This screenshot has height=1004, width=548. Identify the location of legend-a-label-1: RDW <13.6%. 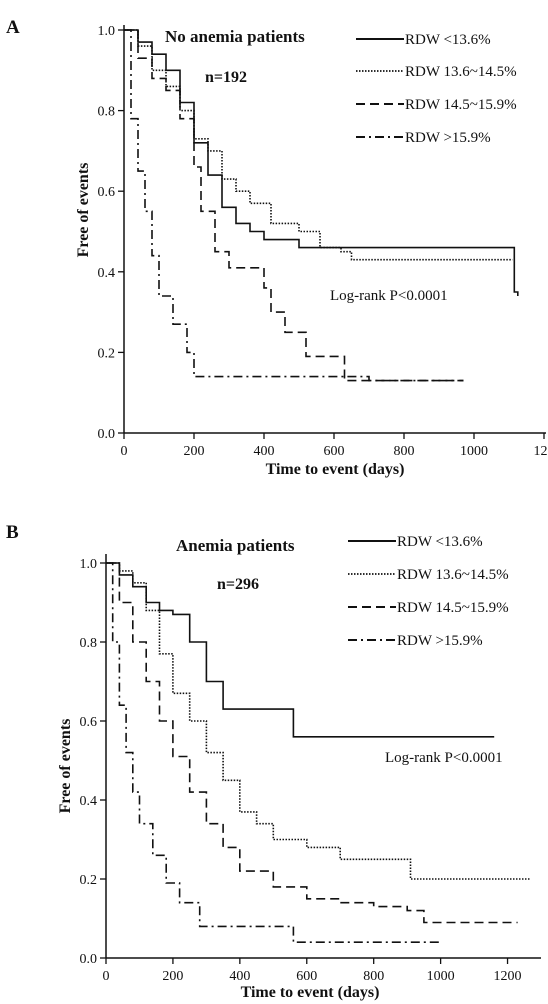
(448, 40).